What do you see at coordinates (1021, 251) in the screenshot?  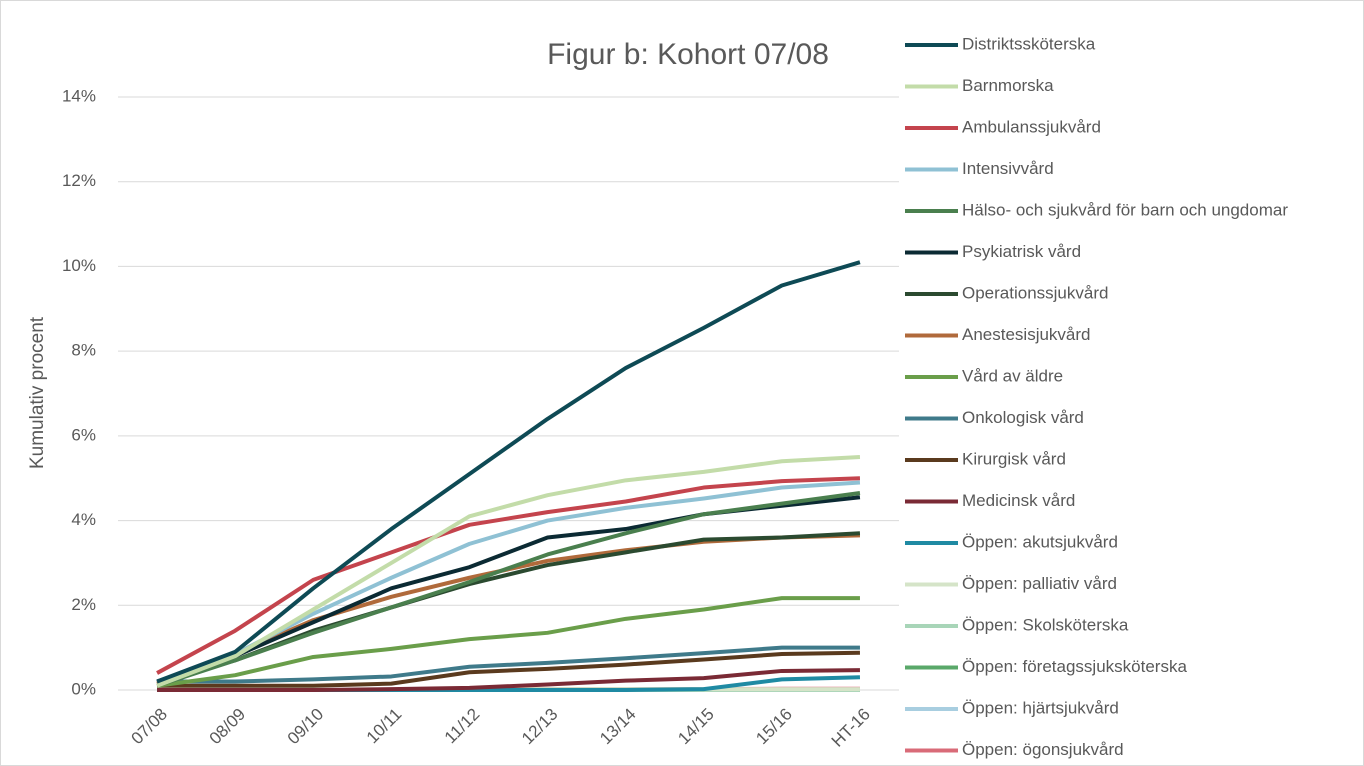 I see `legend-label: Psykiatrisk vård` at bounding box center [1021, 251].